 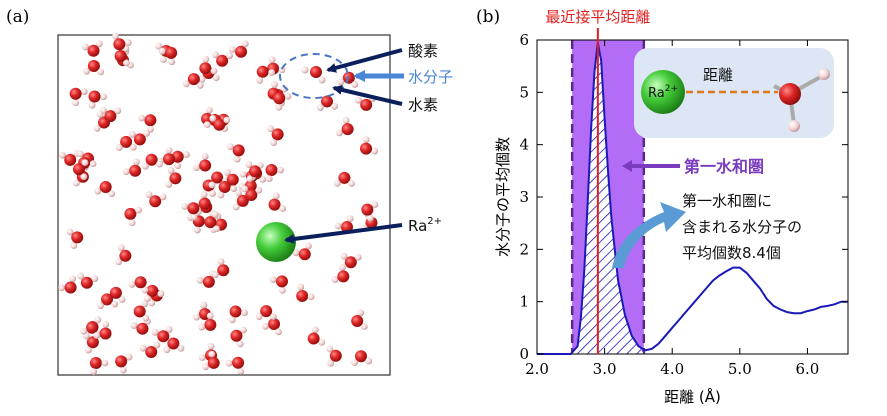 What do you see at coordinates (276, 242) in the screenshot?
I see `radium-ion-sphere` at bounding box center [276, 242].